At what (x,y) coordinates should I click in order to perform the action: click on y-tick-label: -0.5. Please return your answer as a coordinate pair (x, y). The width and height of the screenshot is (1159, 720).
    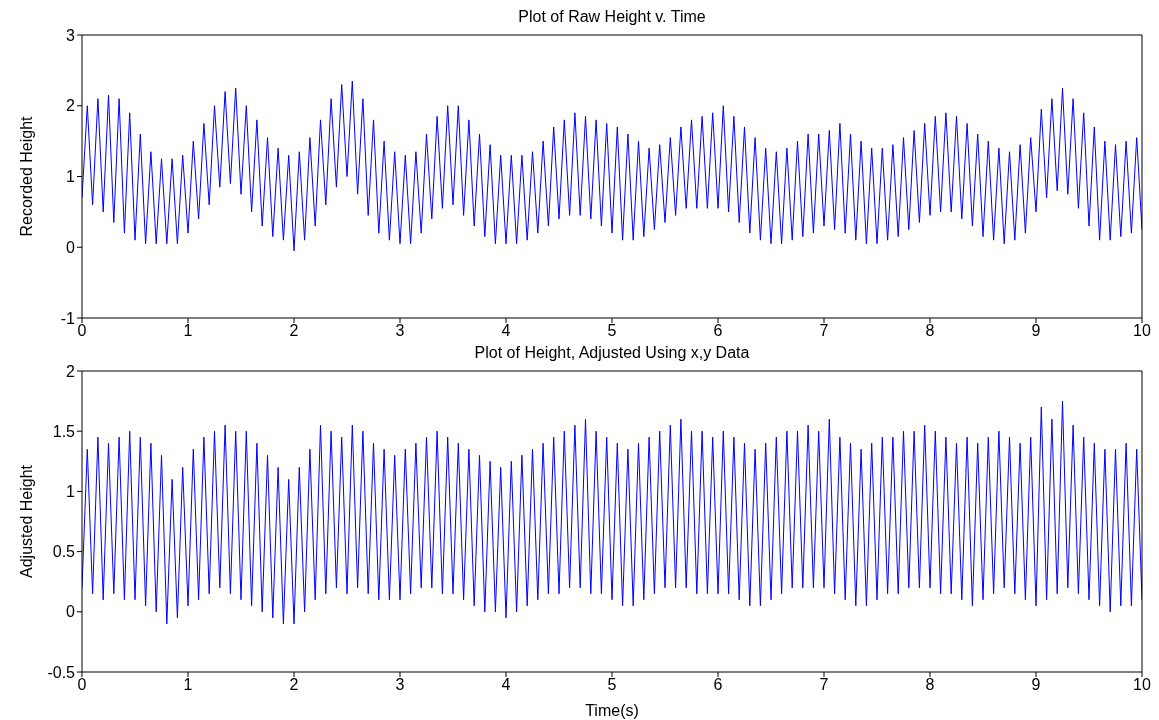
    Looking at the image, I should click on (61, 672).